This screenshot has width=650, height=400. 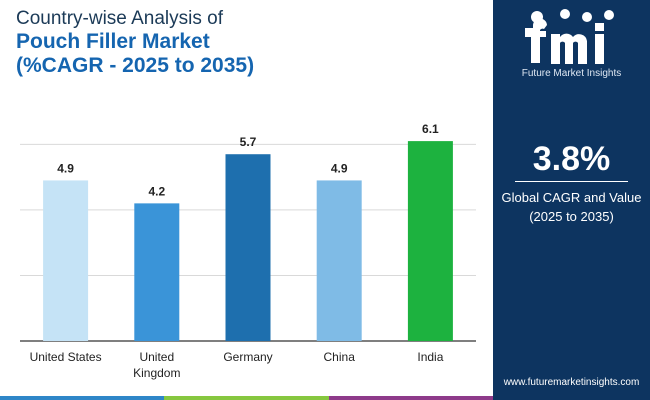 What do you see at coordinates (430, 129) in the screenshot?
I see `data-label-4: 6.1` at bounding box center [430, 129].